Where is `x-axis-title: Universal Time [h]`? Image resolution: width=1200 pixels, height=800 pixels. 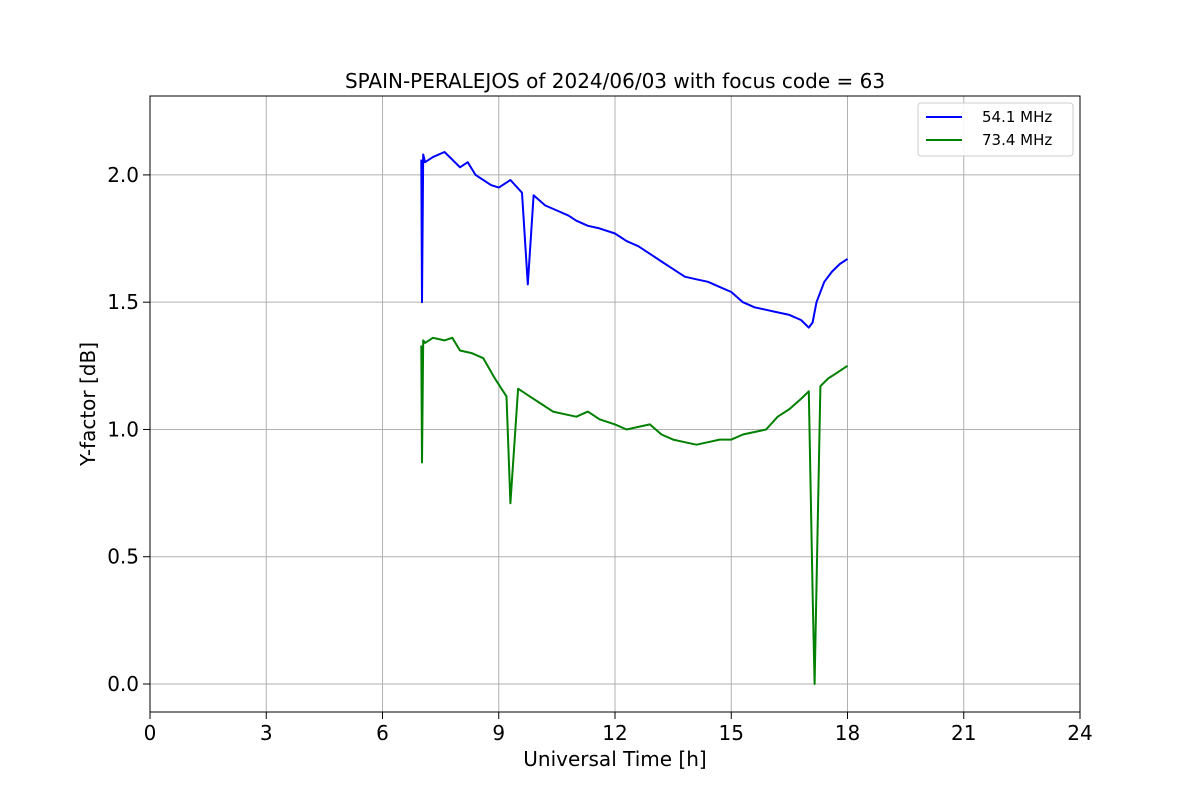
x-axis-title: Universal Time [h] is located at coordinates (614, 759).